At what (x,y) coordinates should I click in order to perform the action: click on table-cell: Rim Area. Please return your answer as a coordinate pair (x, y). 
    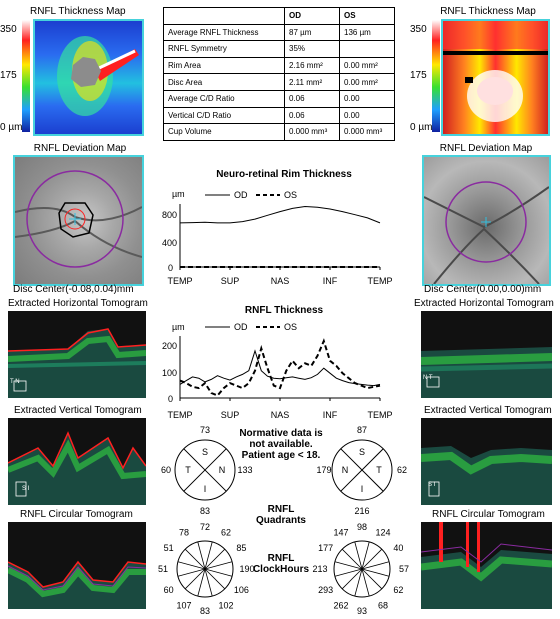
    Looking at the image, I should click on (224, 65).